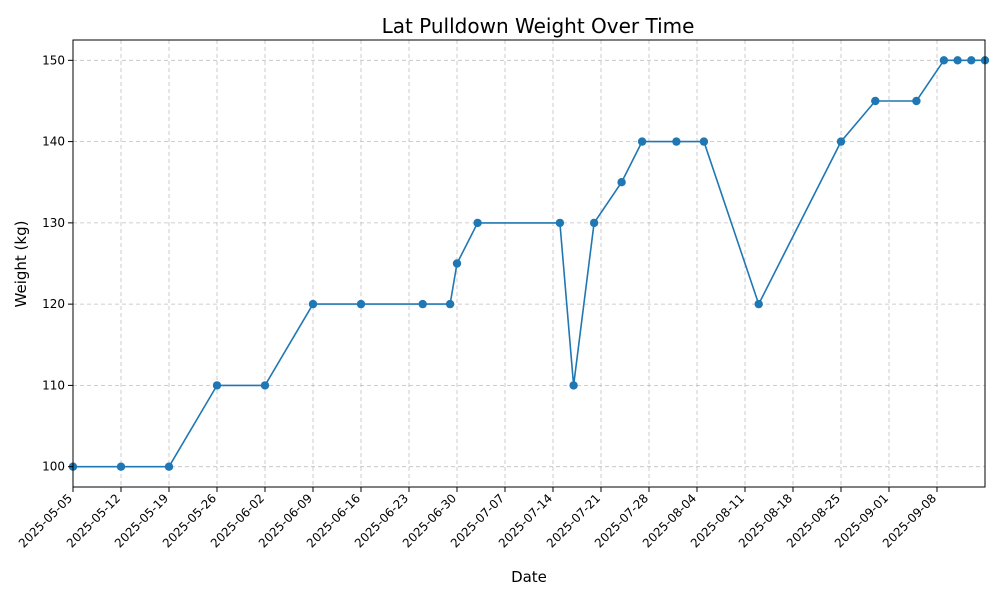 This screenshot has width=1000, height=600. What do you see at coordinates (53, 467) in the screenshot?
I see `y-tick-label: 100` at bounding box center [53, 467].